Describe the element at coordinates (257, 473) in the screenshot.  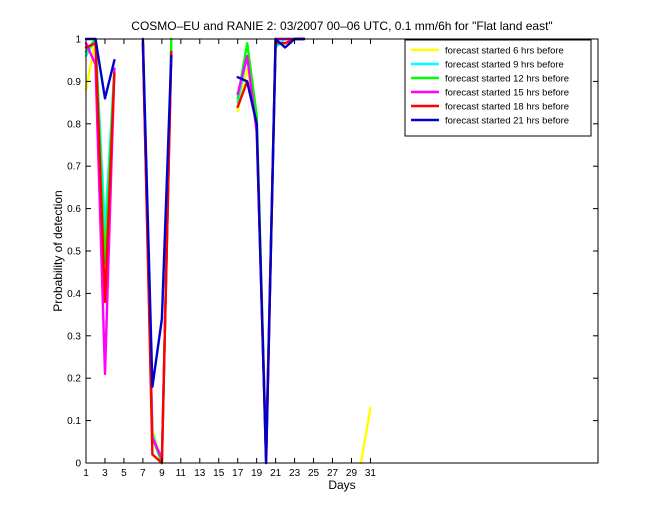
I see `x-tick-label: 19` at that location.